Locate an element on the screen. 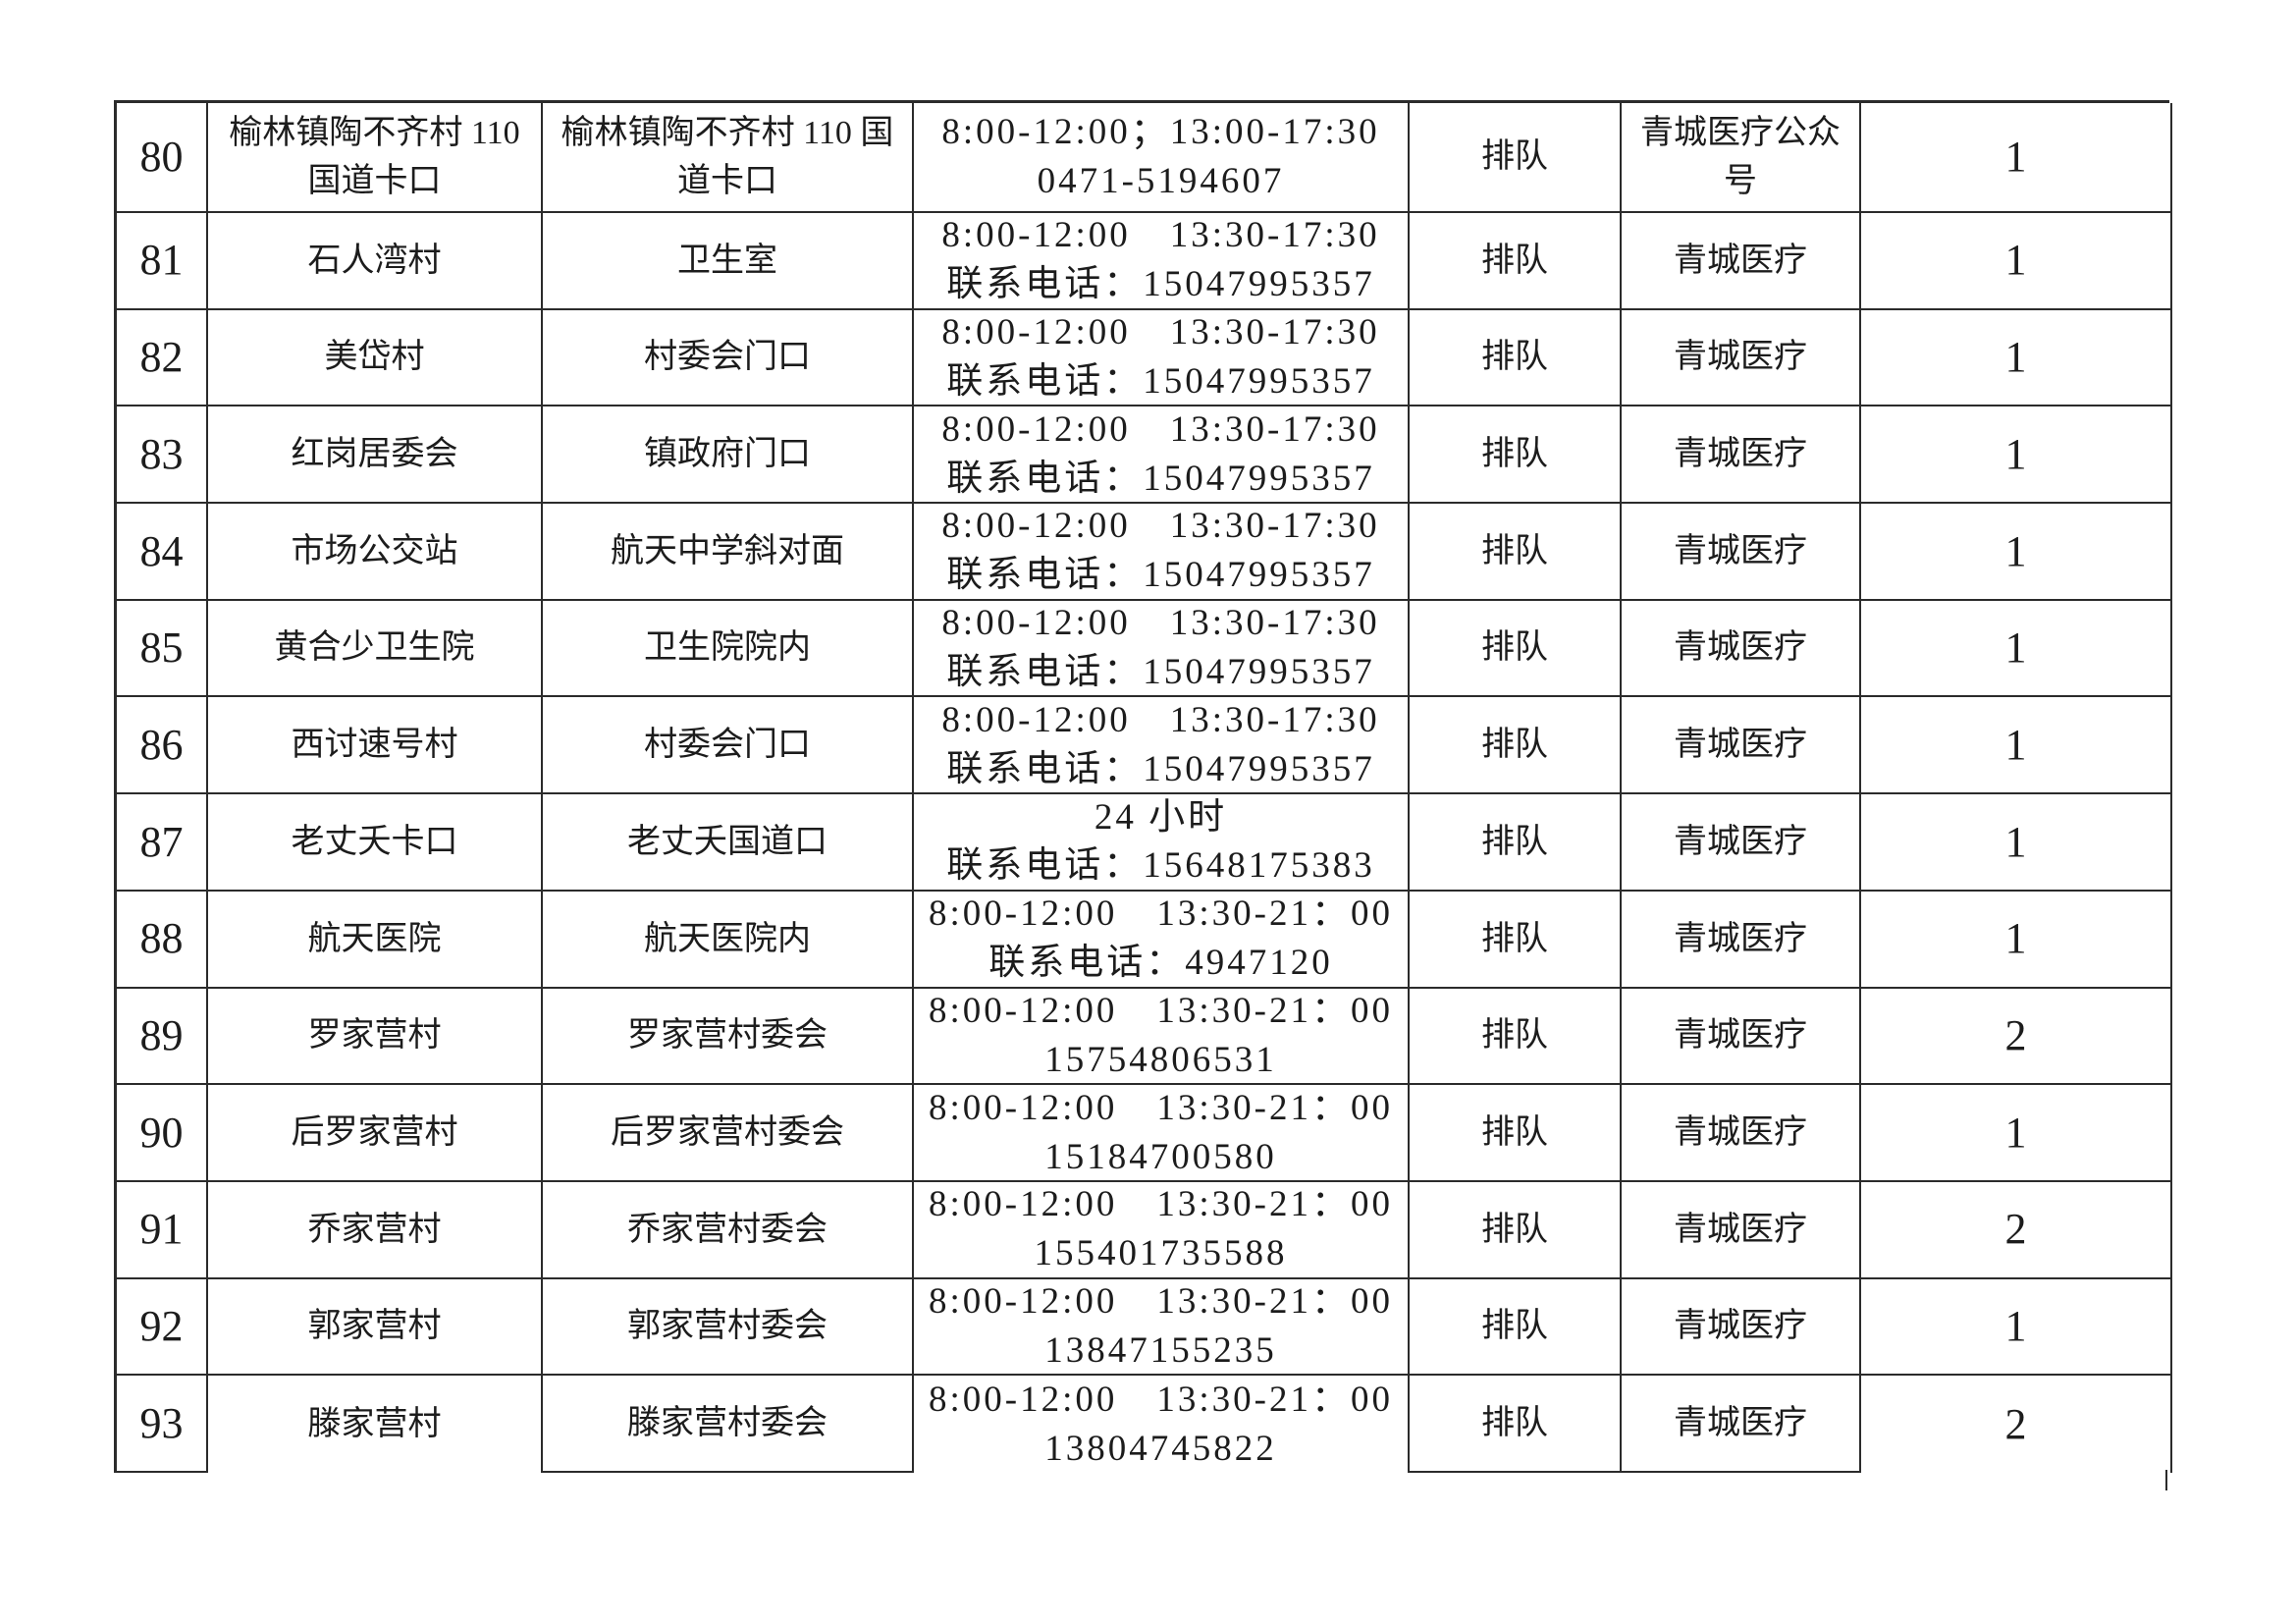 Image resolution: width=2296 pixels, height=1624 pixels. site-location: 镇政府门口 is located at coordinates (729, 455).